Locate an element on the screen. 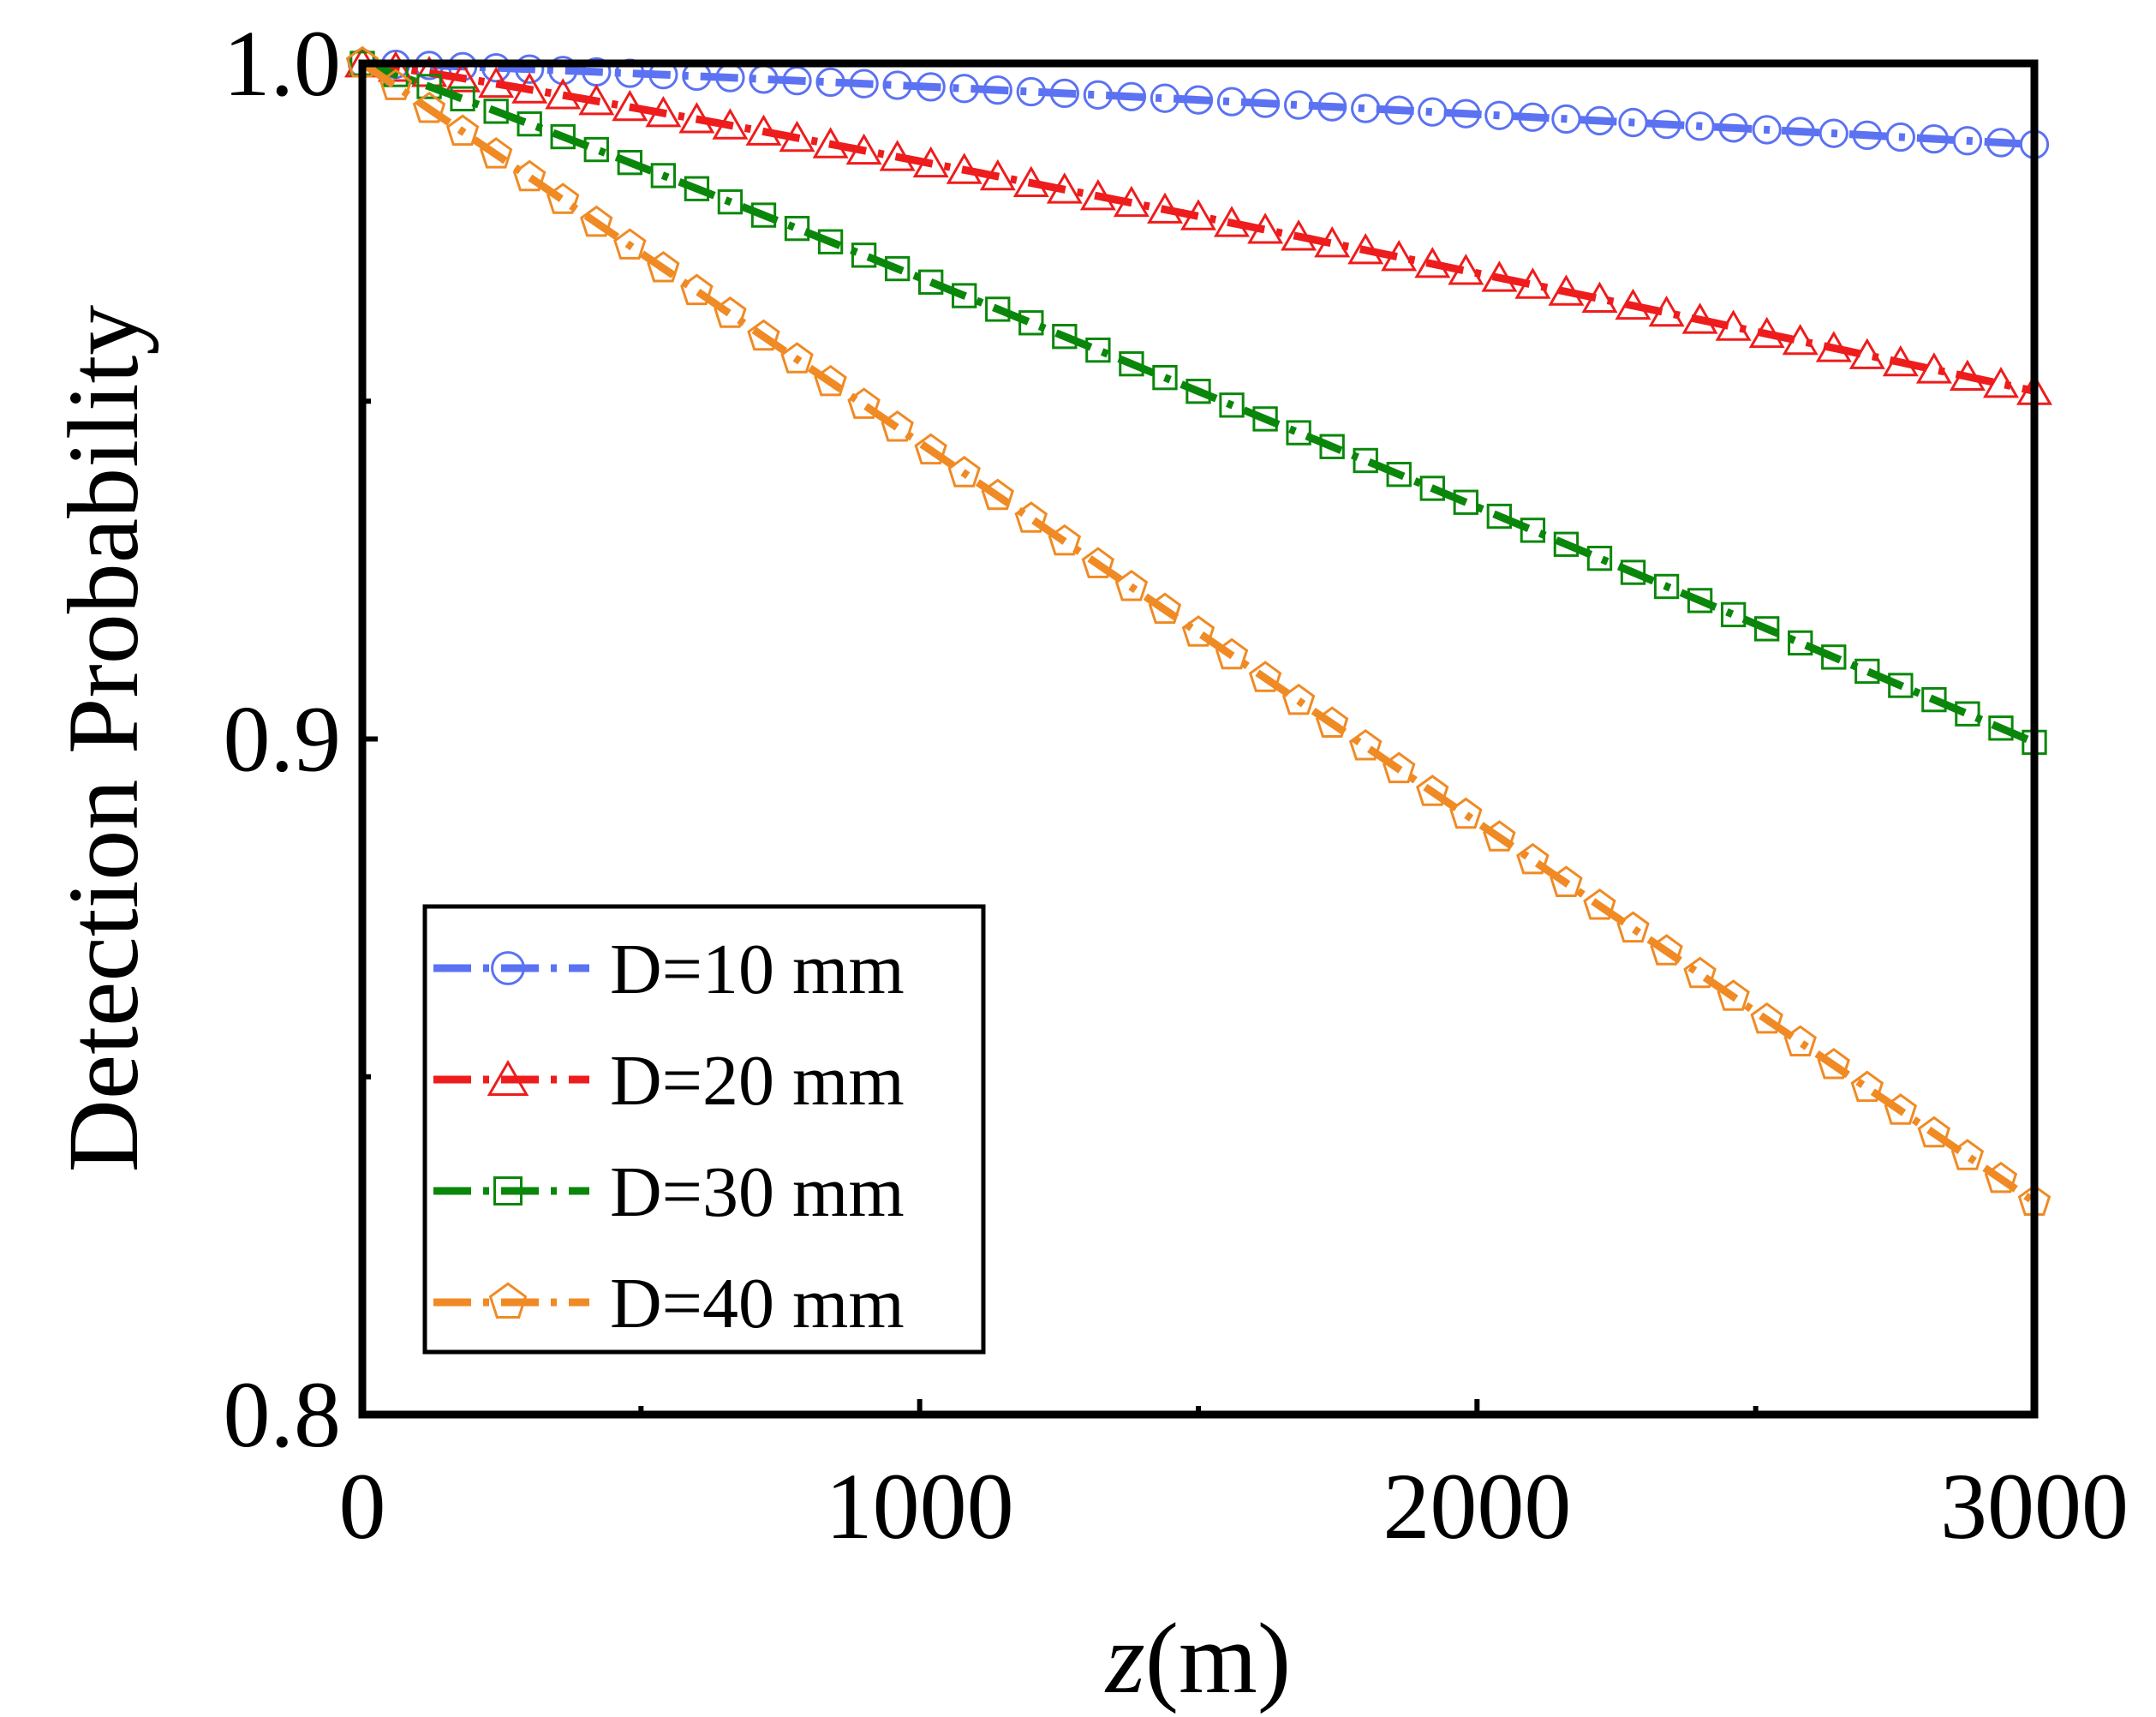 The image size is (2156, 1717). legend-entry: D=30 mm is located at coordinates (669, 1192).